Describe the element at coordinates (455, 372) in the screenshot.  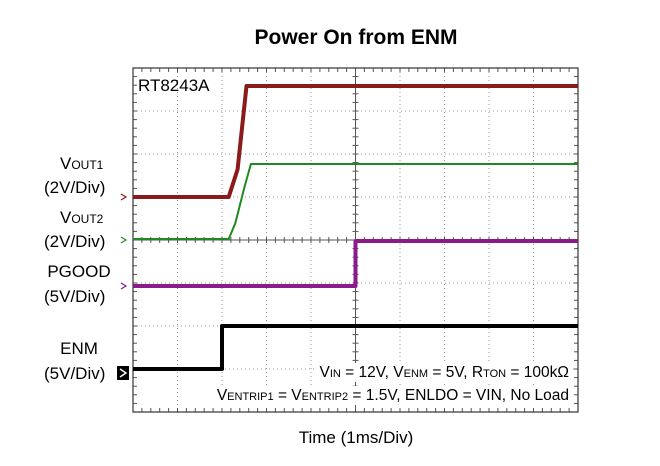
I see `annotation-text: = 5V, R` at that location.